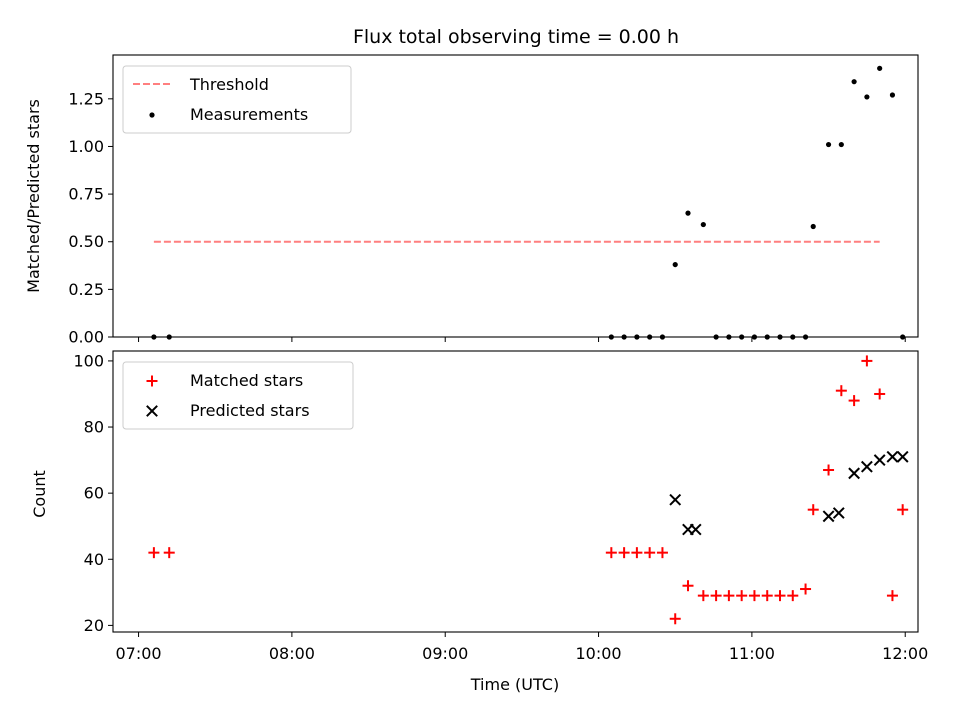  I want to click on bottom-legend: Matched stars Predicted stars, so click(238, 395).